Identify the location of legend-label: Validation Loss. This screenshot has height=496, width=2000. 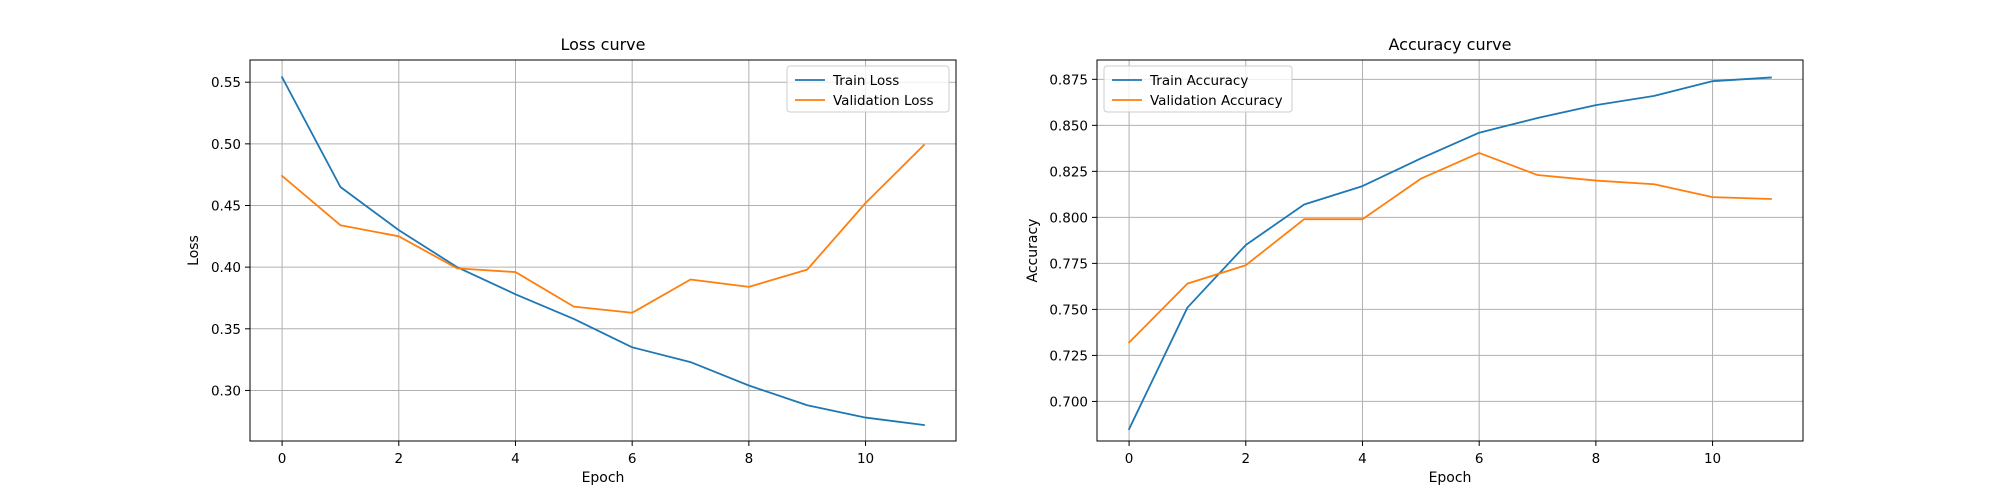
(883, 101).